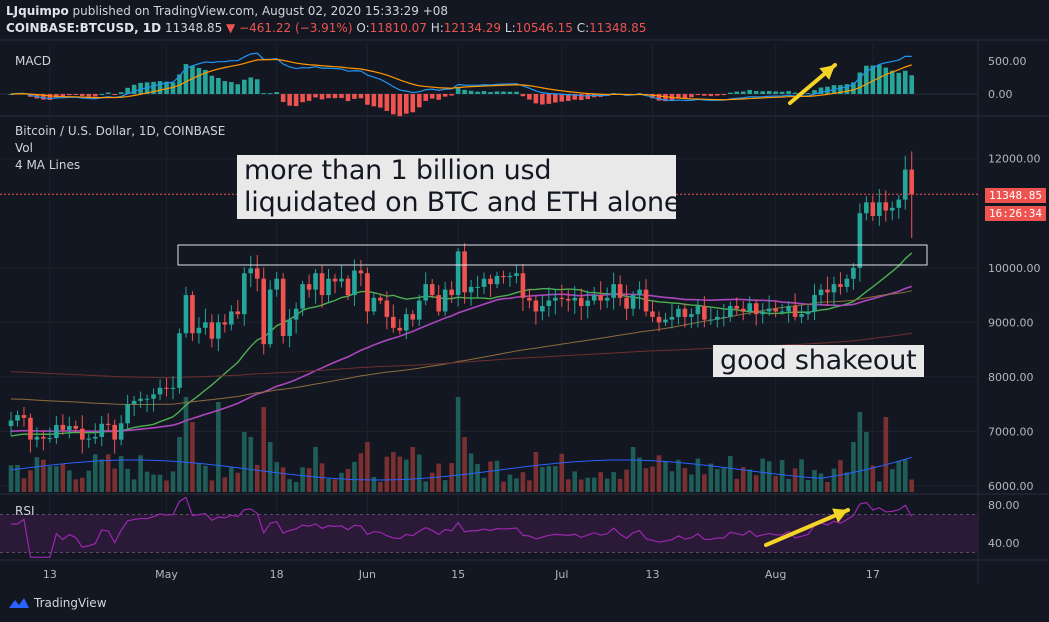 Image resolution: width=1049 pixels, height=622 pixels. What do you see at coordinates (398, 170) in the screenshot?
I see `liquidation-note-line1: more than 1 billion usd` at bounding box center [398, 170].